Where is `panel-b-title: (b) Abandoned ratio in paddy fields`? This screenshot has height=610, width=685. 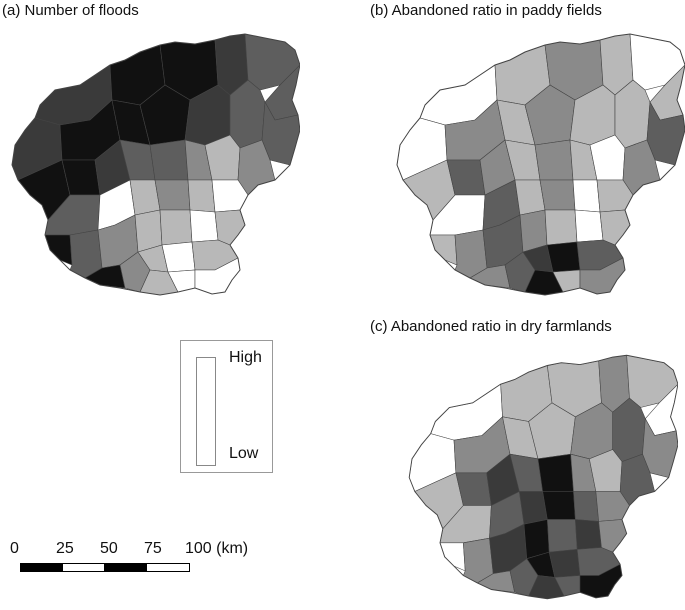 panel-b-title: (b) Abandoned ratio in paddy fields is located at coordinates (486, 10).